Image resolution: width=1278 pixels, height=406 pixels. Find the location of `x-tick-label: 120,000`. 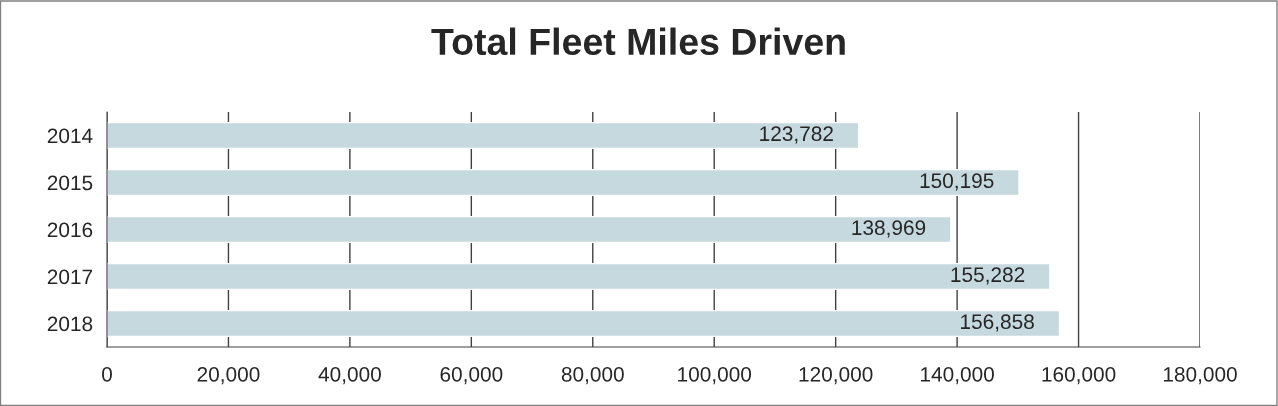

x-tick-label: 120,000 is located at coordinates (836, 375).